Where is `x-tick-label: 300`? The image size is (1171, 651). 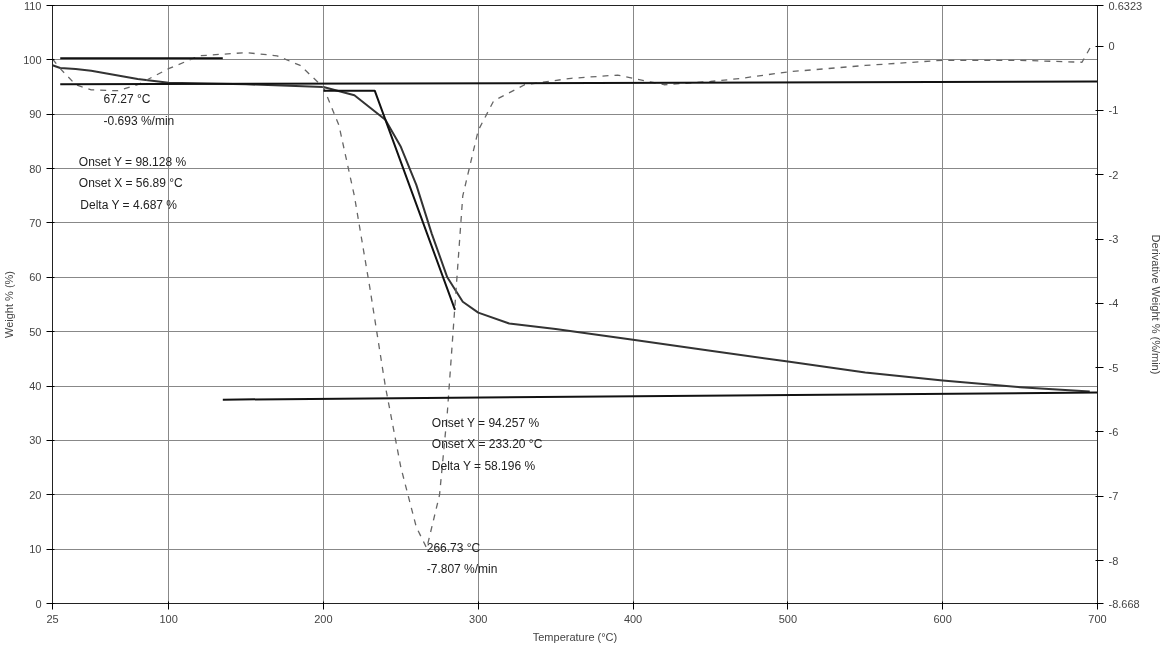
x-tick-label: 300 is located at coordinates (478, 618).